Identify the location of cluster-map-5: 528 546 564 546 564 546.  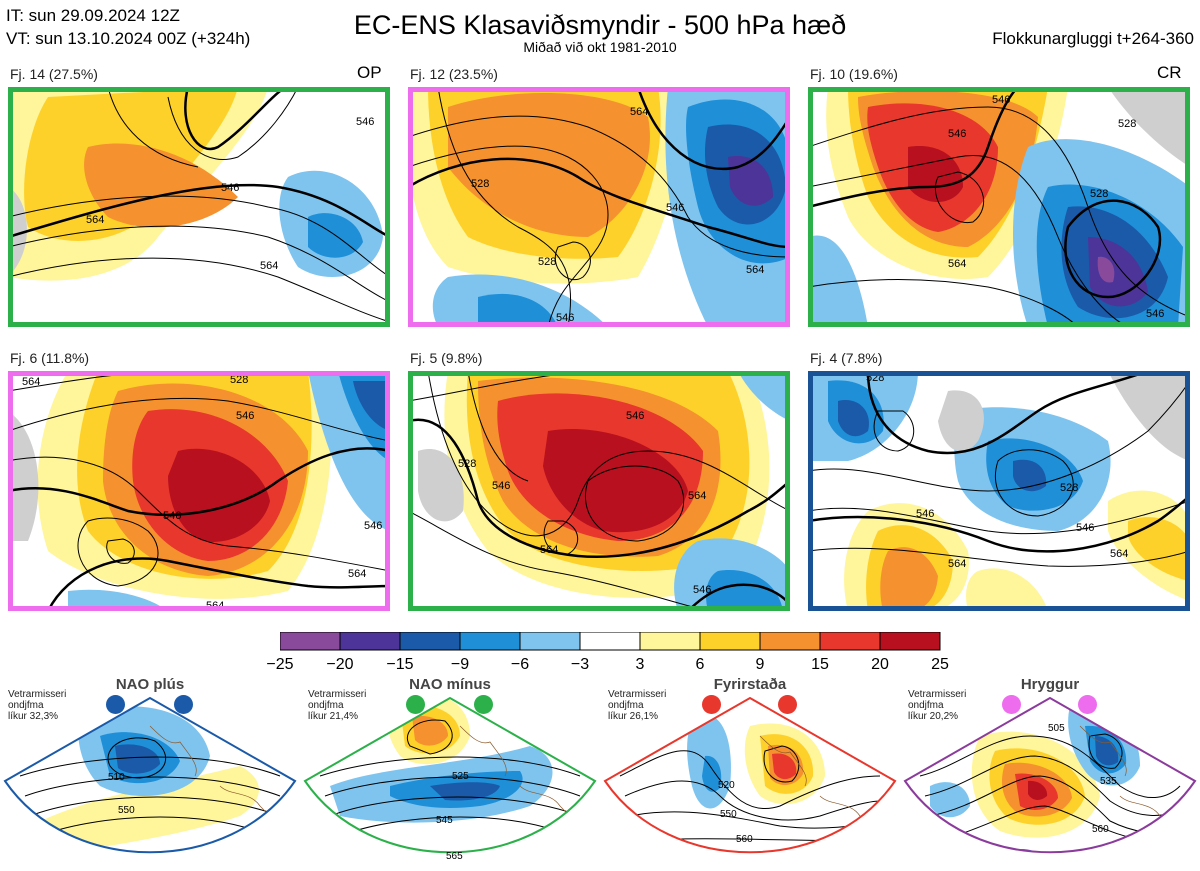
(599, 491).